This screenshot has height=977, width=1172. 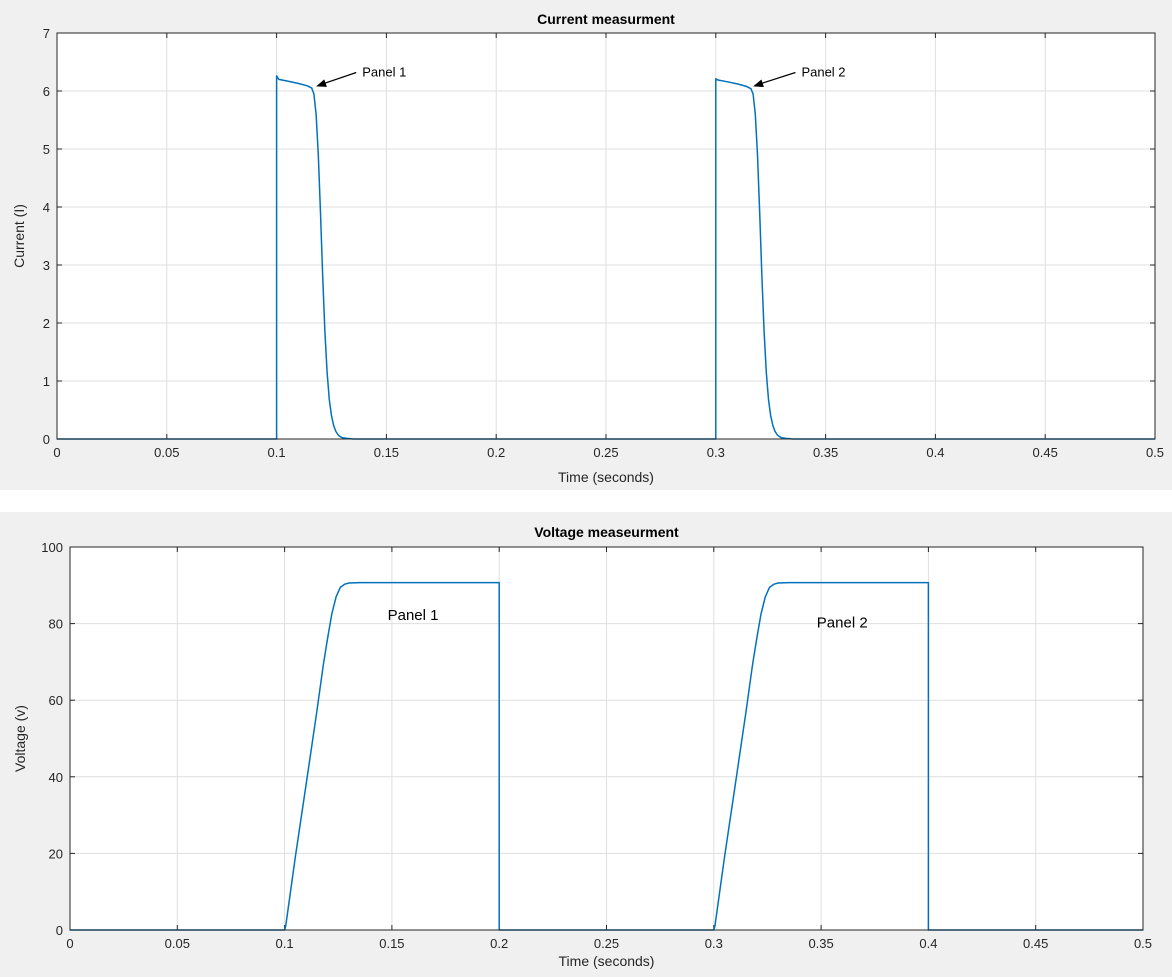 I want to click on voltage-y-tick-label: 40, so click(x=56, y=777).